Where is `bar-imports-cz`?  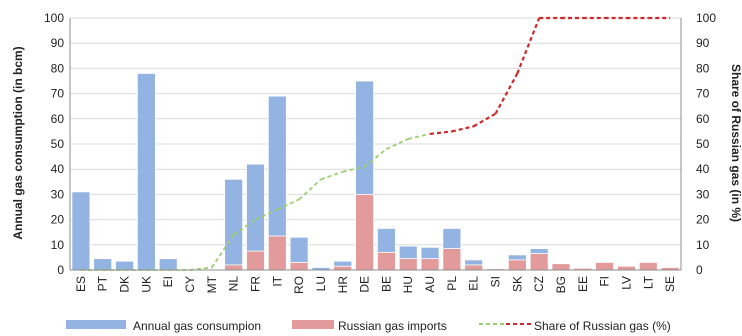 bar-imports-cz is located at coordinates (539, 262).